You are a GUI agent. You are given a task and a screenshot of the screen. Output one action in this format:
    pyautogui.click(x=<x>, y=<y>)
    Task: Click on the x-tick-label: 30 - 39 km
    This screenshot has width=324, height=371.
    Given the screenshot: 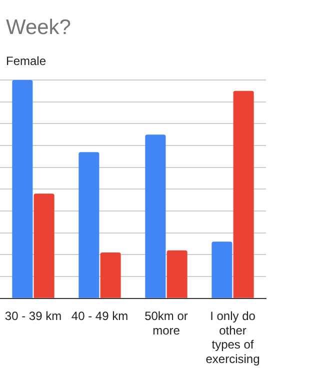 What is the action you would take?
    pyautogui.click(x=33, y=315)
    